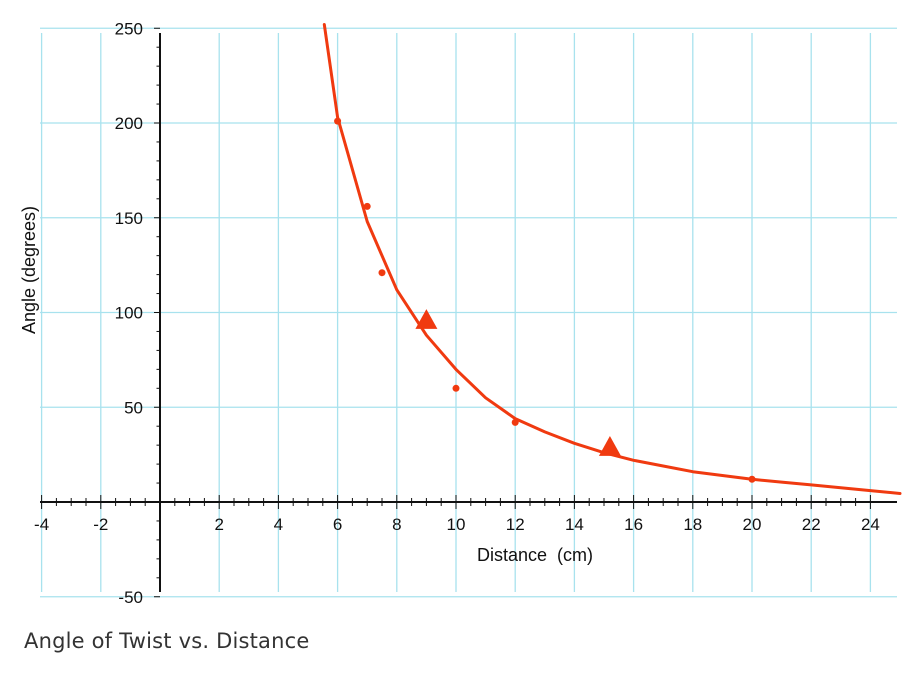 This screenshot has height=675, width=904. I want to click on y-tick-label: 150, so click(129, 218).